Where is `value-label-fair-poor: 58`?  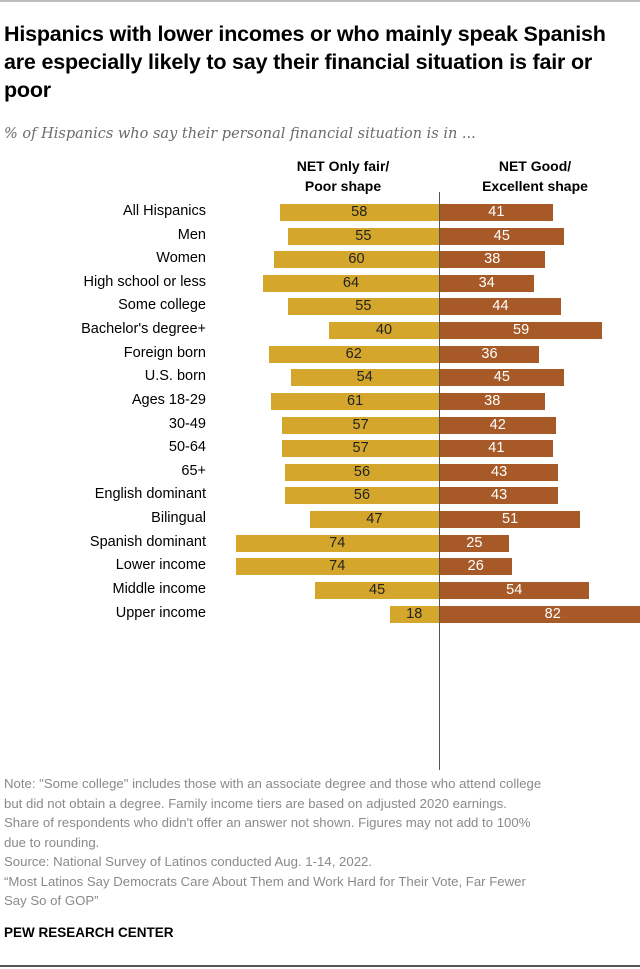
value-label-fair-poor: 58 is located at coordinates (359, 212).